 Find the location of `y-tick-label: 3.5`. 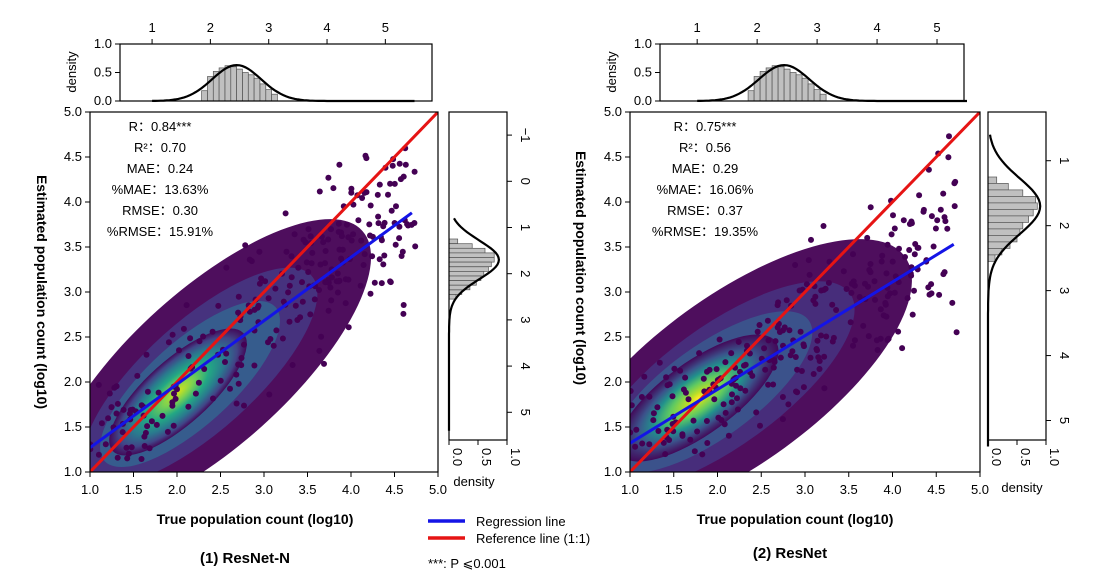

y-tick-label: 3.5 is located at coordinates (613, 246).